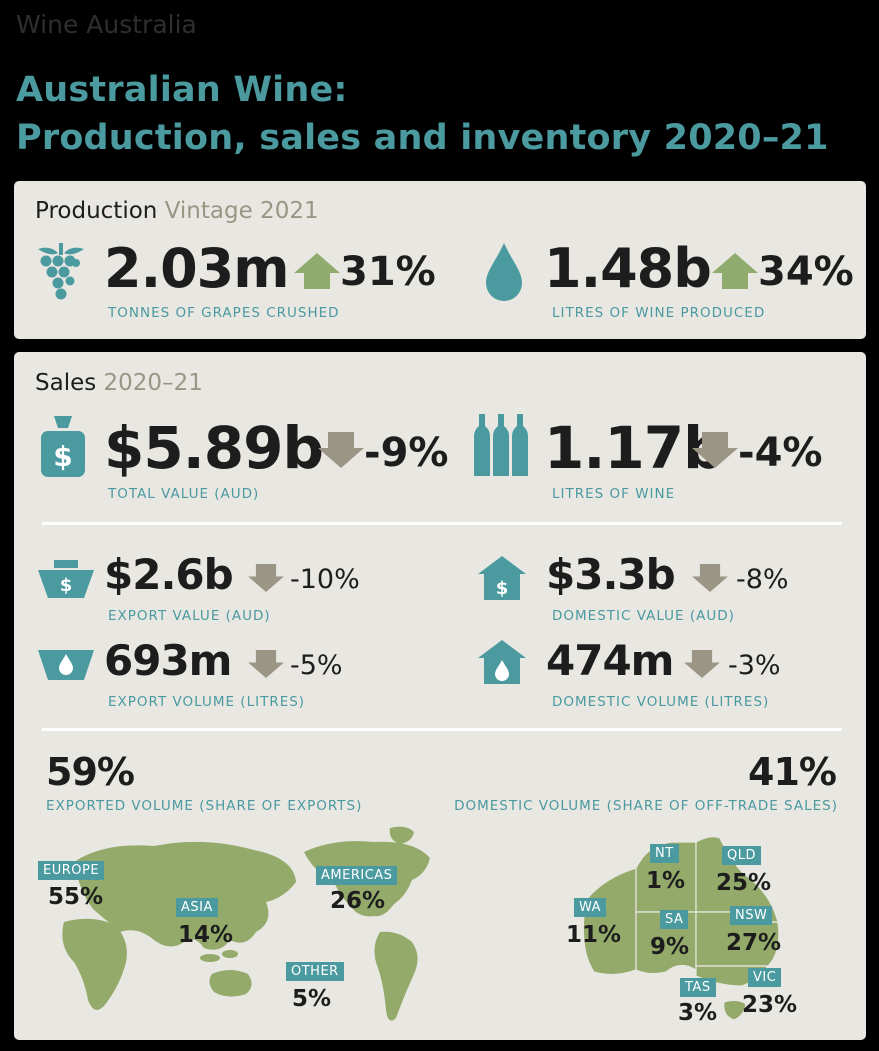  What do you see at coordinates (189, 616) in the screenshot?
I see `export-value-caption: EXPORT VALUE (AUD)` at bounding box center [189, 616].